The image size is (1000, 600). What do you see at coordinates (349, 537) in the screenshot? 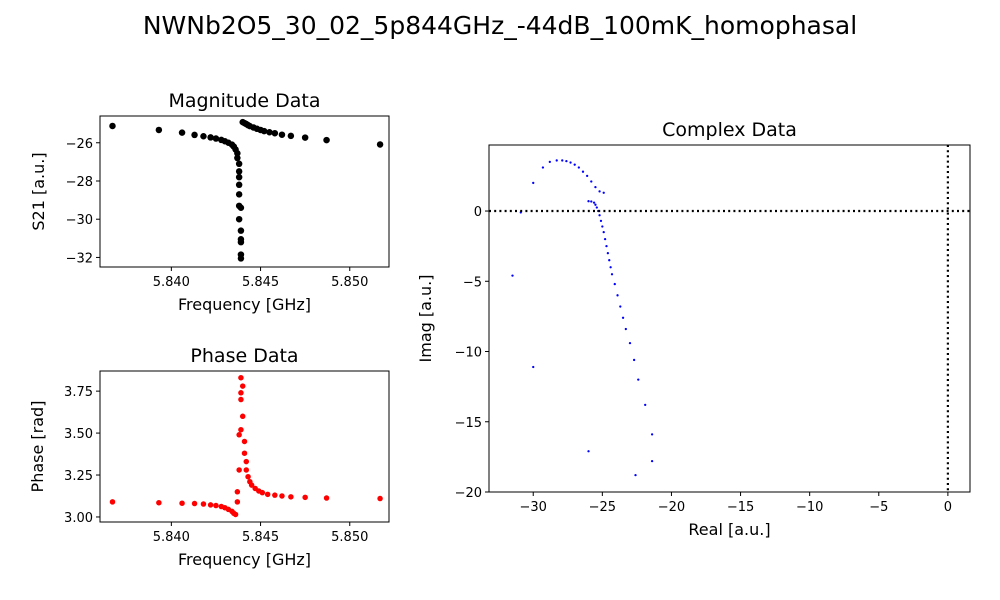
I see `phase-xtick-label: 5.850` at bounding box center [349, 537].